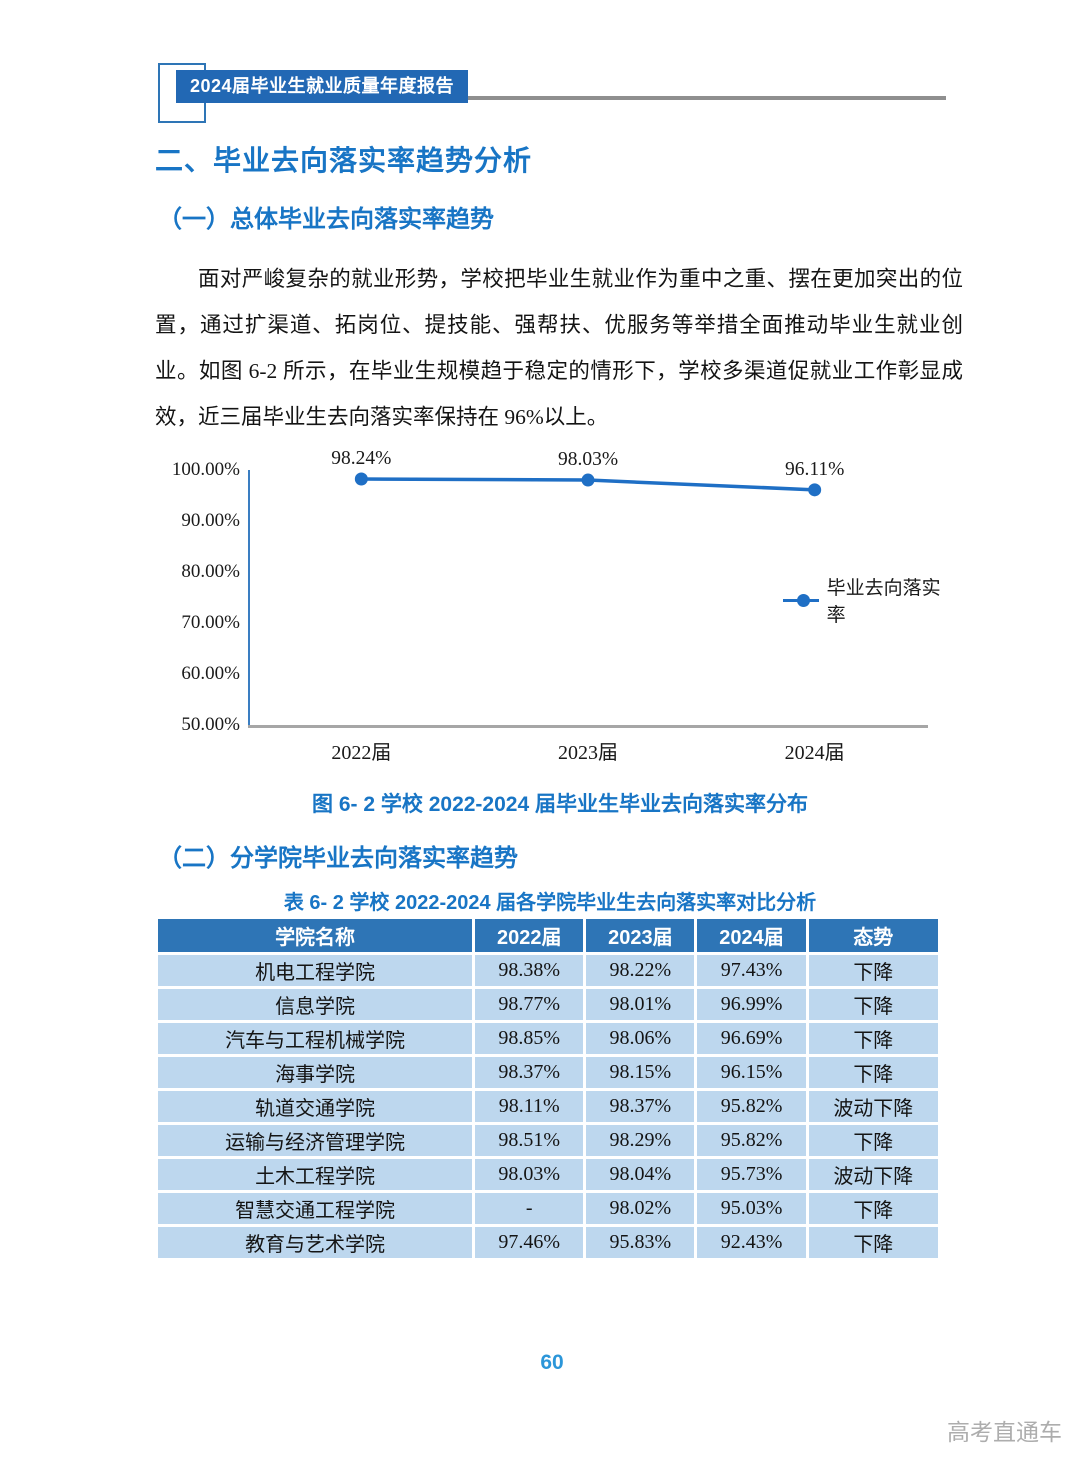 This screenshot has width=1080, height=1465. Describe the element at coordinates (210, 520) in the screenshot. I see `y-axis-tick-label: 90.00%` at that location.